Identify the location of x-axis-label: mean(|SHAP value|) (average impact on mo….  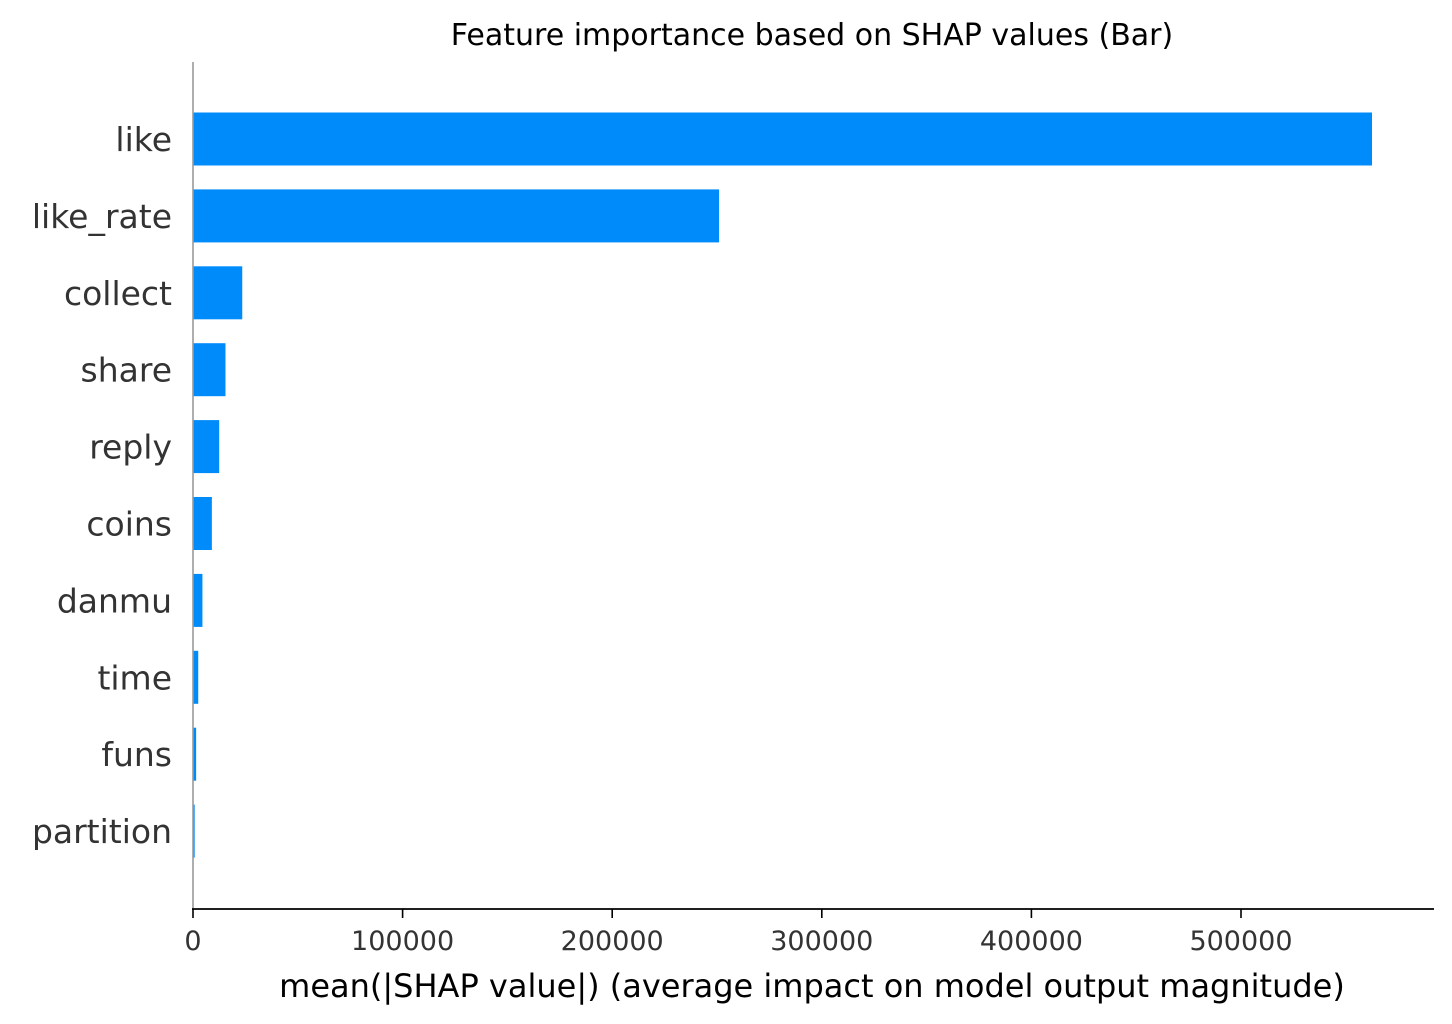
(812, 986).